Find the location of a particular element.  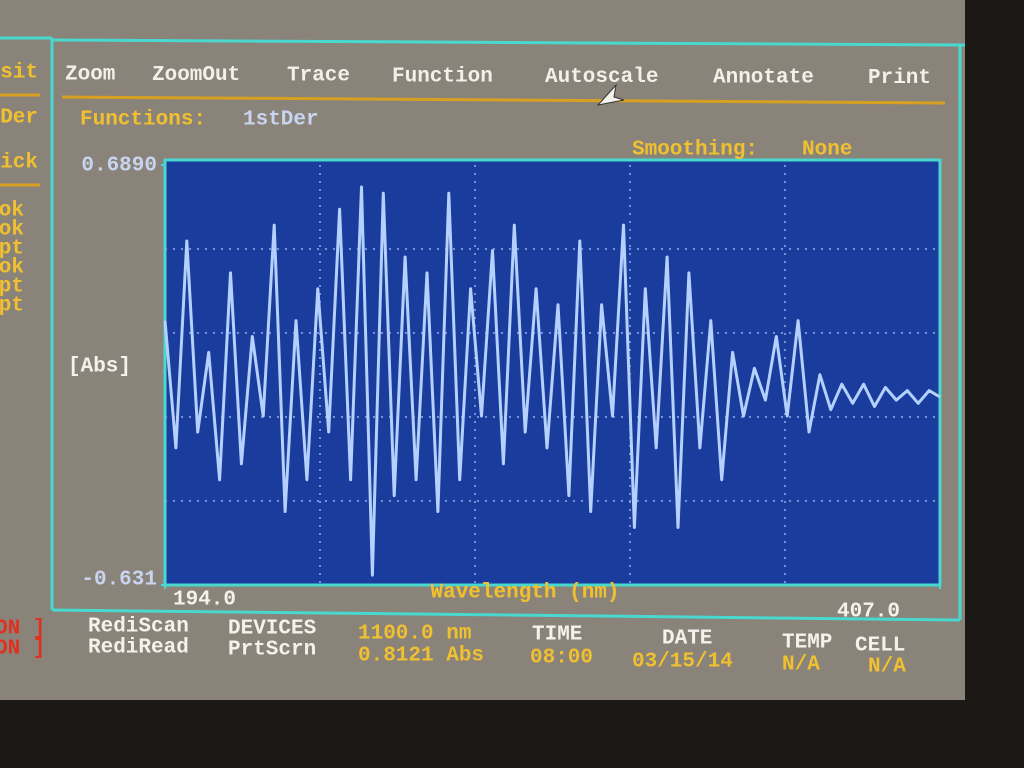

mouse-cursor is located at coordinates (610, 94).